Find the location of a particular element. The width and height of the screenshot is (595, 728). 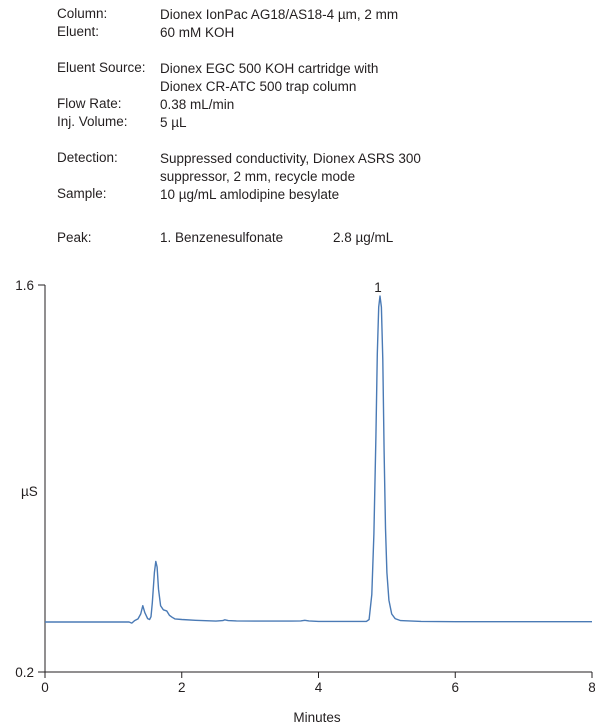

x-tick-label: 6 is located at coordinates (455, 687).